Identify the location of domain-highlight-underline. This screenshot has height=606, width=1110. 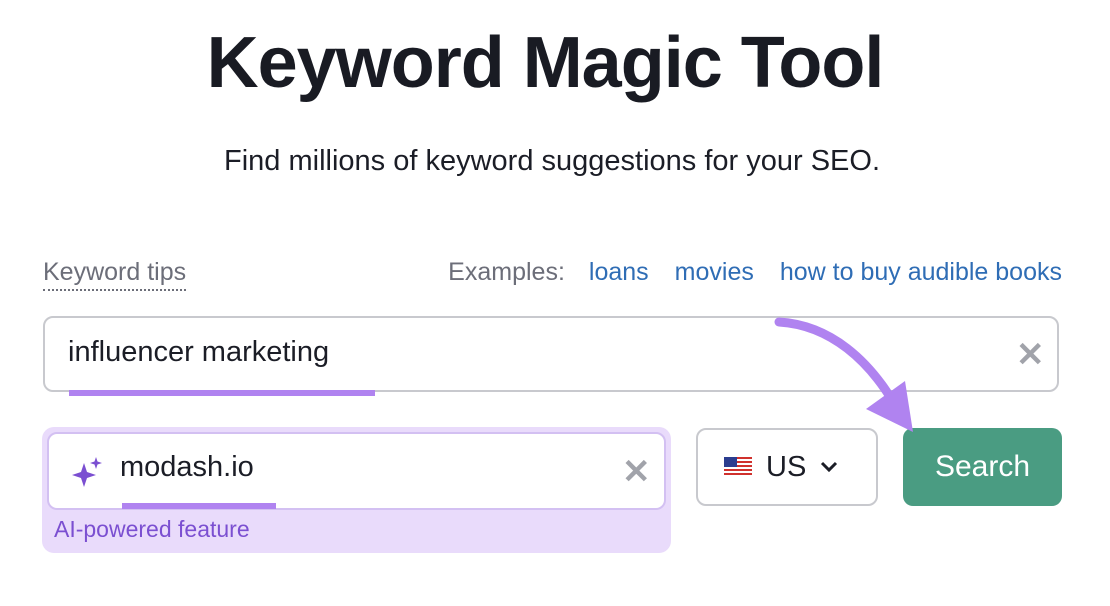
(199, 506).